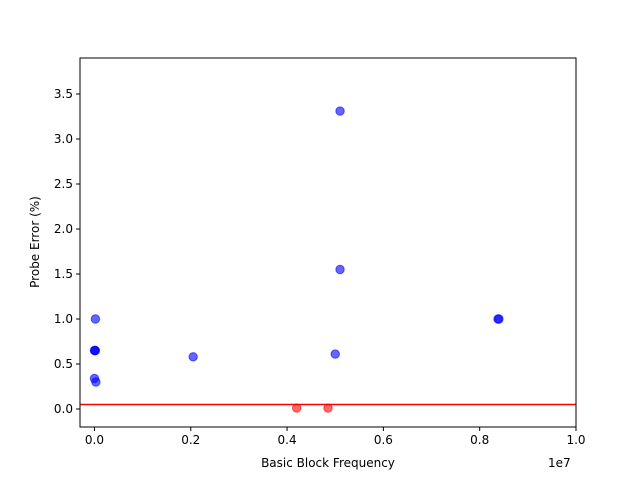 The width and height of the screenshot is (640, 480). What do you see at coordinates (335, 437) in the screenshot?
I see `x-axis-ticks: 0.0 0.2 0.4 0.6 0.8 1.0` at bounding box center [335, 437].